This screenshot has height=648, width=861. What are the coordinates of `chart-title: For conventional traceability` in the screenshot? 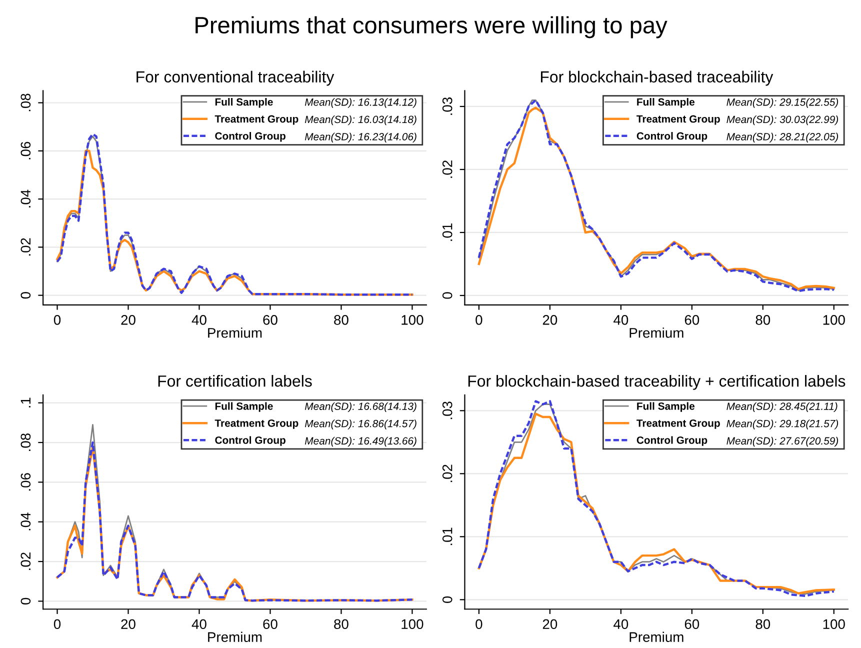 It's located at (235, 78).